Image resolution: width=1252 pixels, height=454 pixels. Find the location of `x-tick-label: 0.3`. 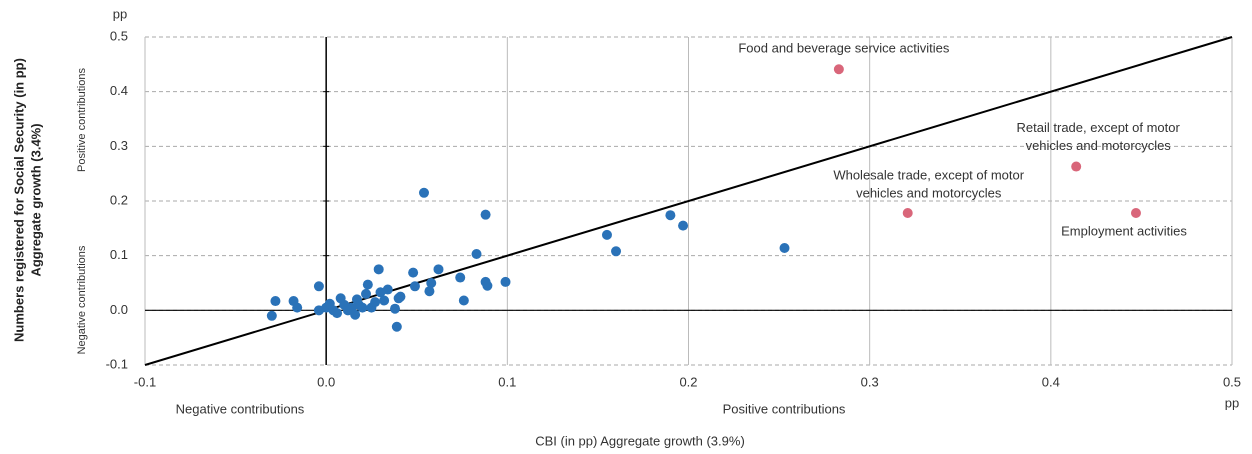

x-tick-label: 0.3 is located at coordinates (870, 381).